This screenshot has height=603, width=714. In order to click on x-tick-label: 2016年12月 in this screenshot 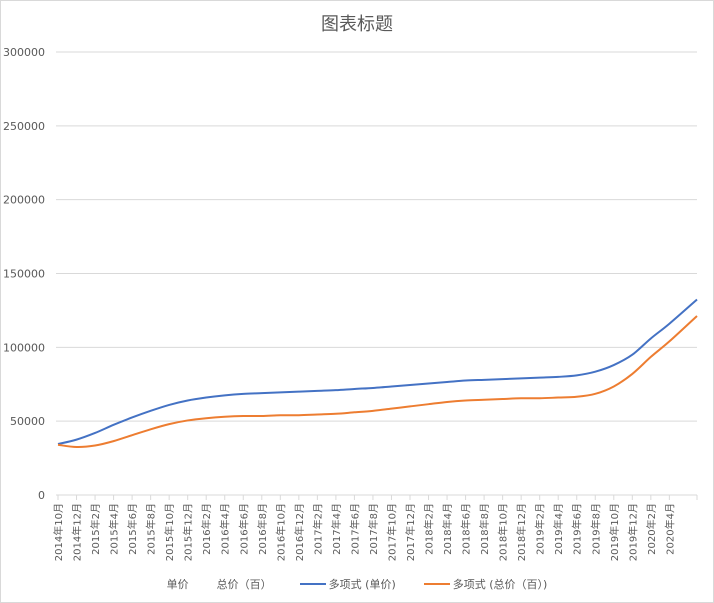, I will do `click(299, 532)`.